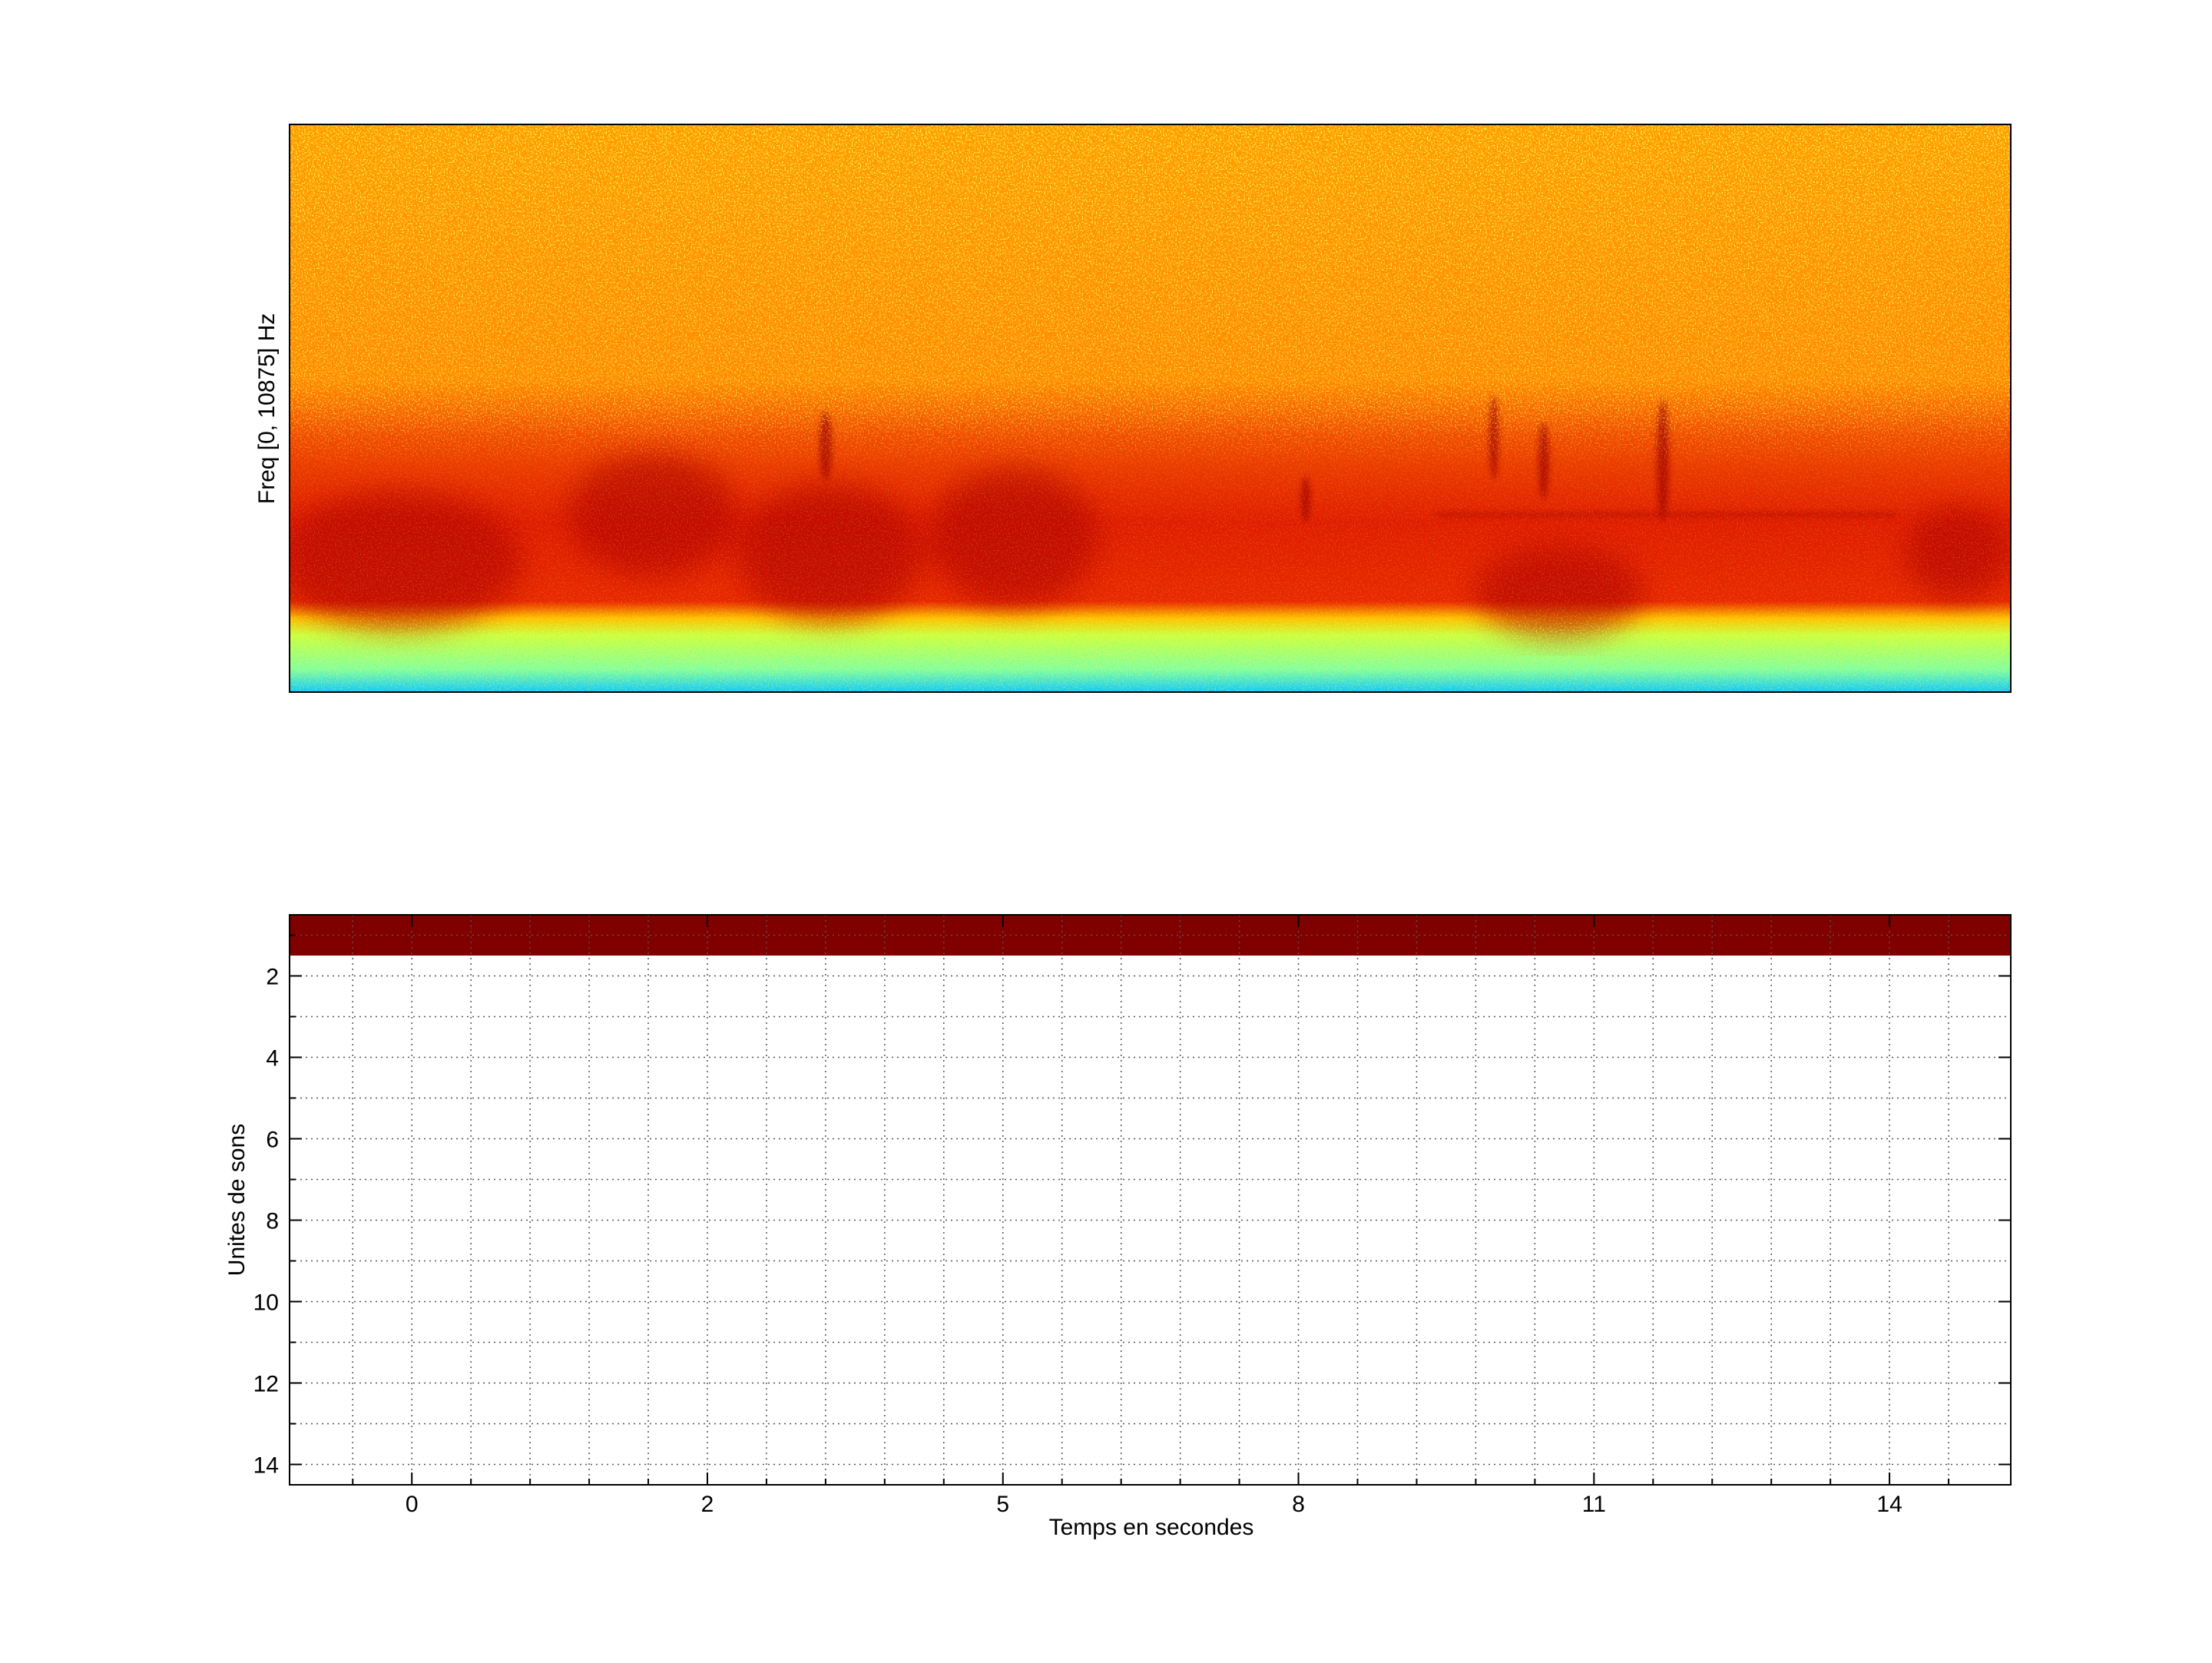  Describe the element at coordinates (1594, 1504) in the screenshot. I see `x-tick-label: 11` at that location.